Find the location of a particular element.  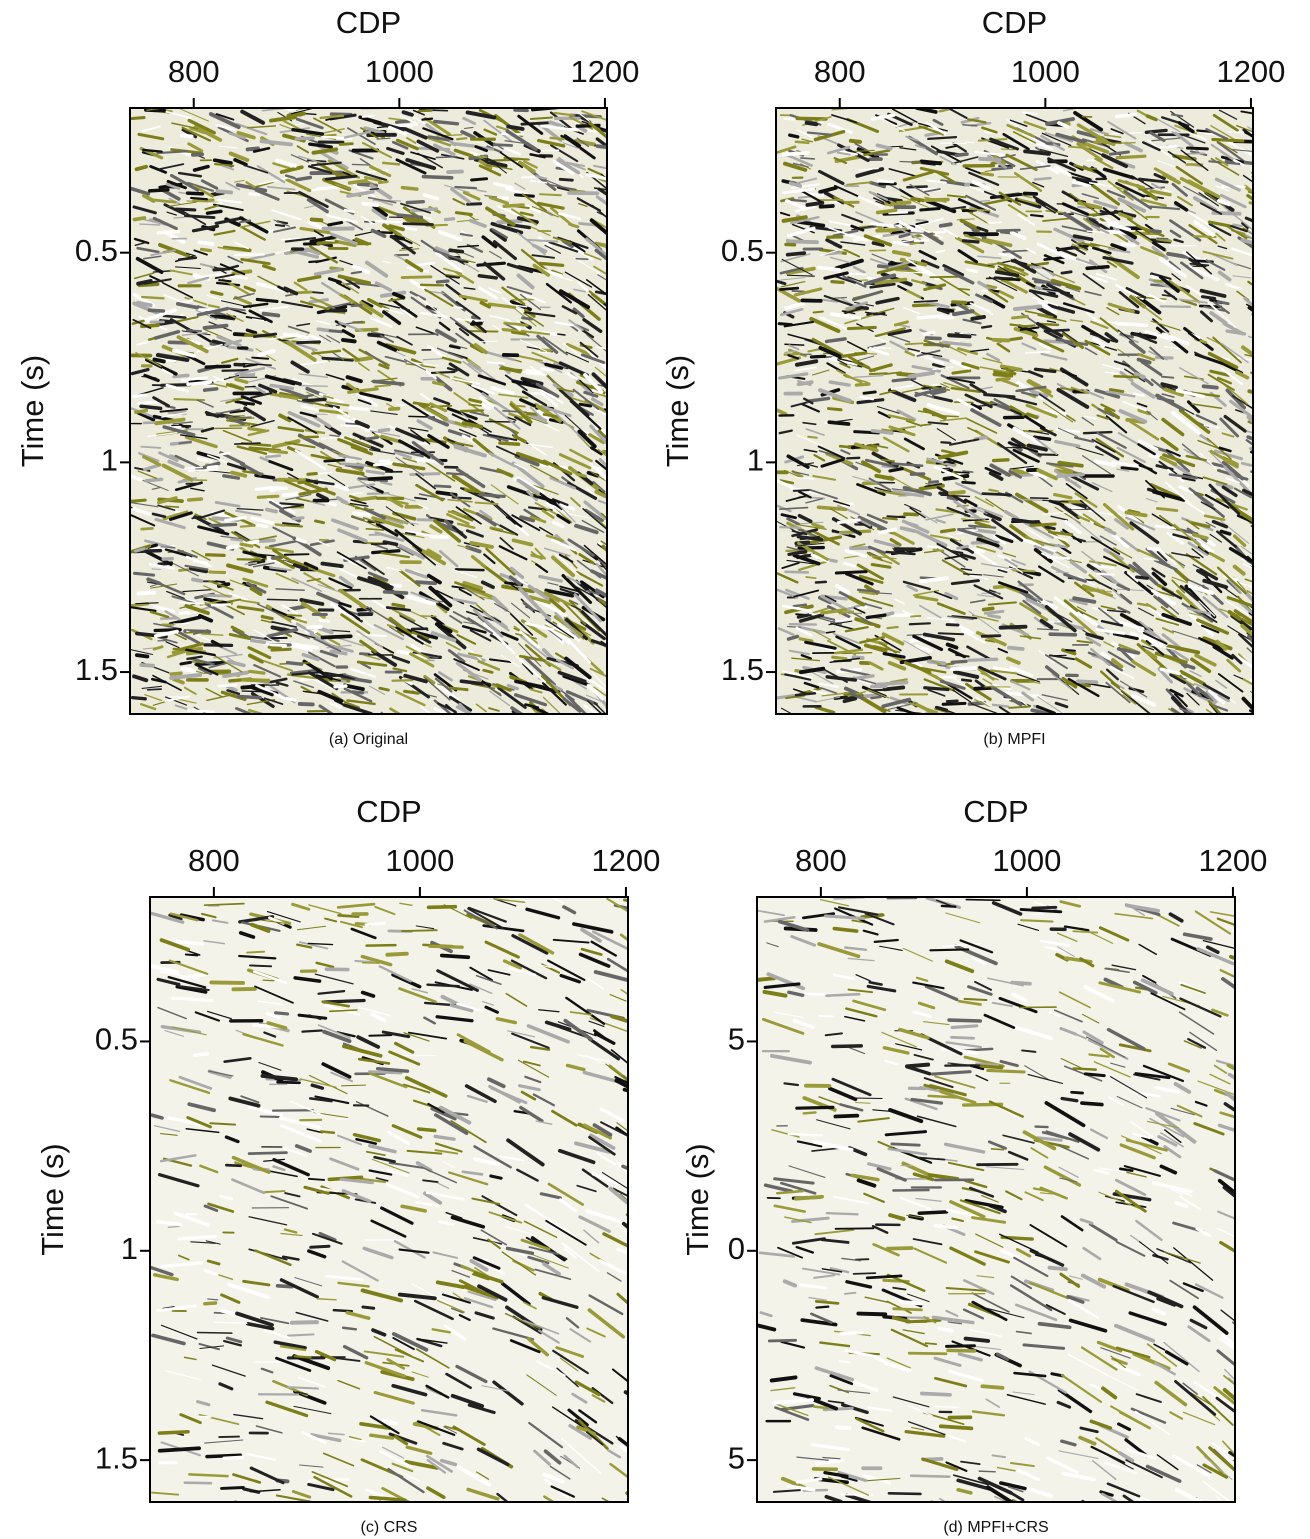

x-tick-label: 1000 is located at coordinates (1045, 71).